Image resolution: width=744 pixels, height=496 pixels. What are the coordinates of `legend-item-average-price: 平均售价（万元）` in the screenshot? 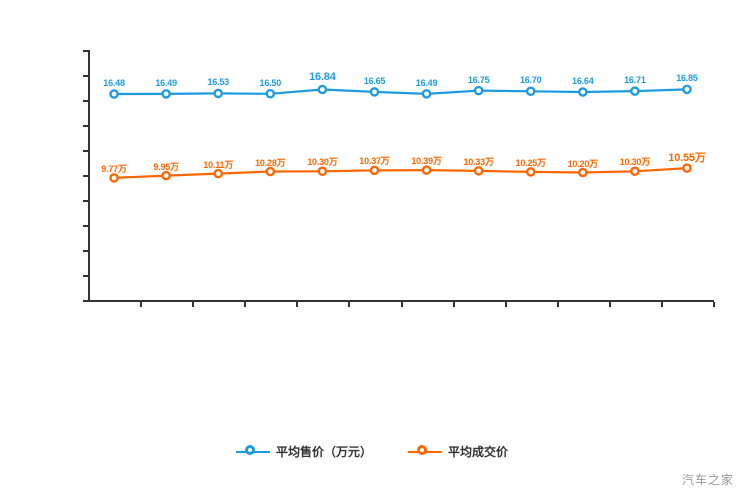 It's located at (303, 451).